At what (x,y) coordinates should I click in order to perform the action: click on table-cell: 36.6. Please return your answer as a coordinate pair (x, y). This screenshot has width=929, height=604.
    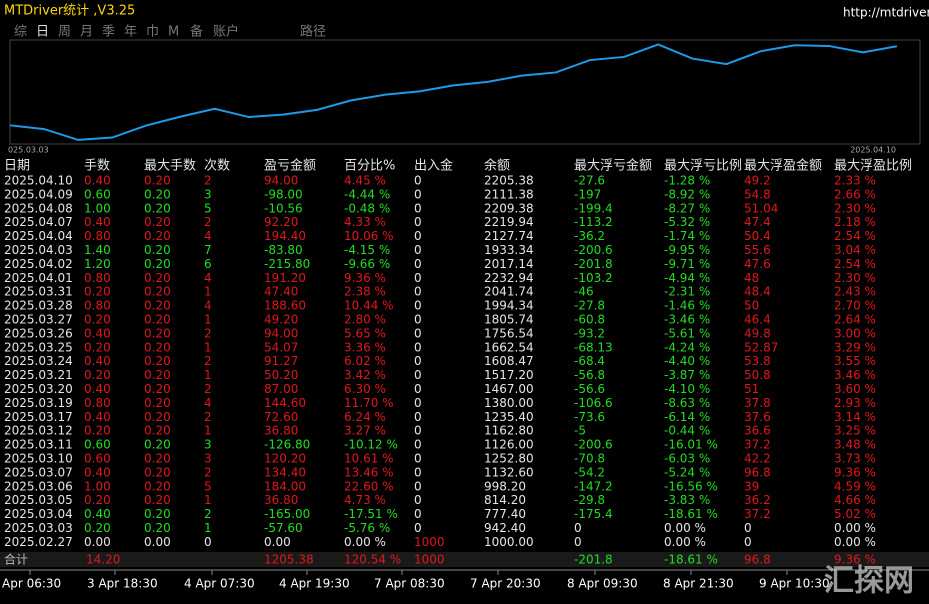
    Looking at the image, I should click on (757, 431).